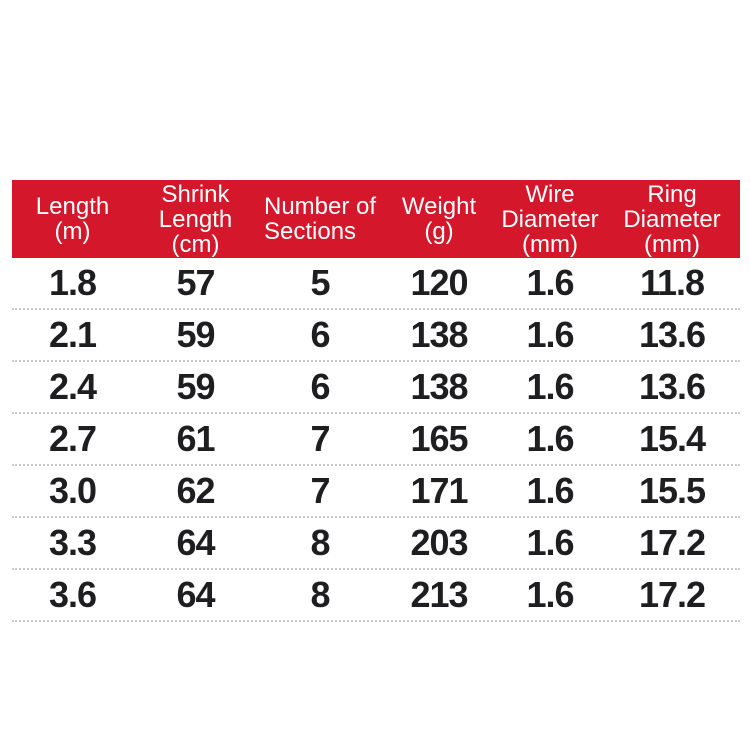 The image size is (750, 750). What do you see at coordinates (439, 438) in the screenshot?
I see `cell-weight: 165` at bounding box center [439, 438].